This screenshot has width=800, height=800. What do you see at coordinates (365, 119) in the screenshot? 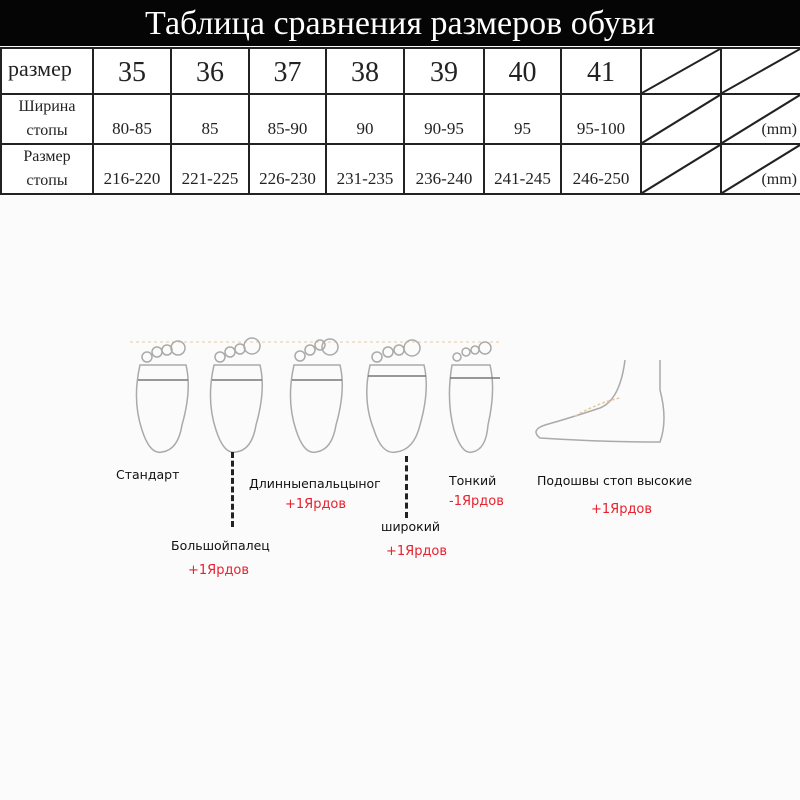
I see `cell: 90` at bounding box center [365, 119].